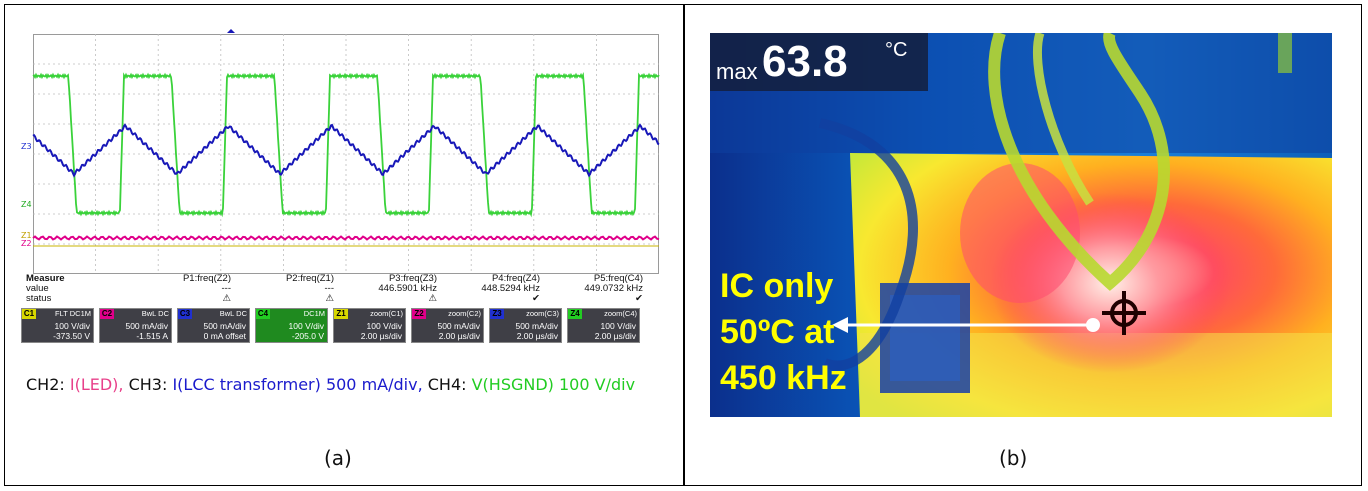 This screenshot has height=491, width=1368. I want to click on caption-ch4-text: V(HSGND) 100 V/div, so click(553, 384).